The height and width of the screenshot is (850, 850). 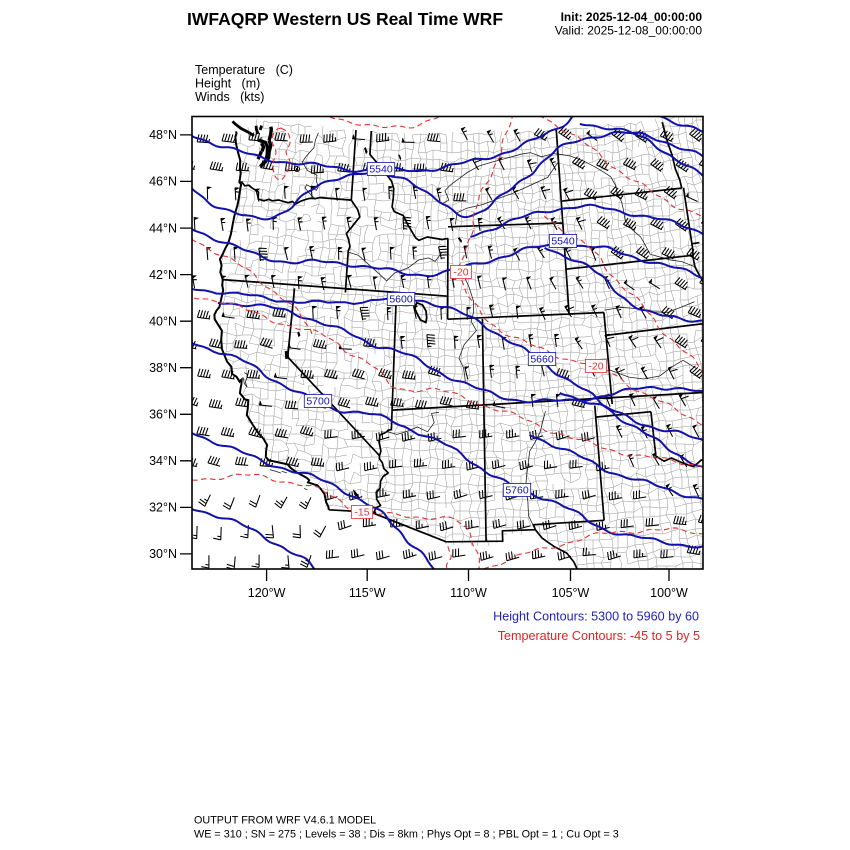 What do you see at coordinates (367, 593) in the screenshot?
I see `svg-text: 115°W` at bounding box center [367, 593].